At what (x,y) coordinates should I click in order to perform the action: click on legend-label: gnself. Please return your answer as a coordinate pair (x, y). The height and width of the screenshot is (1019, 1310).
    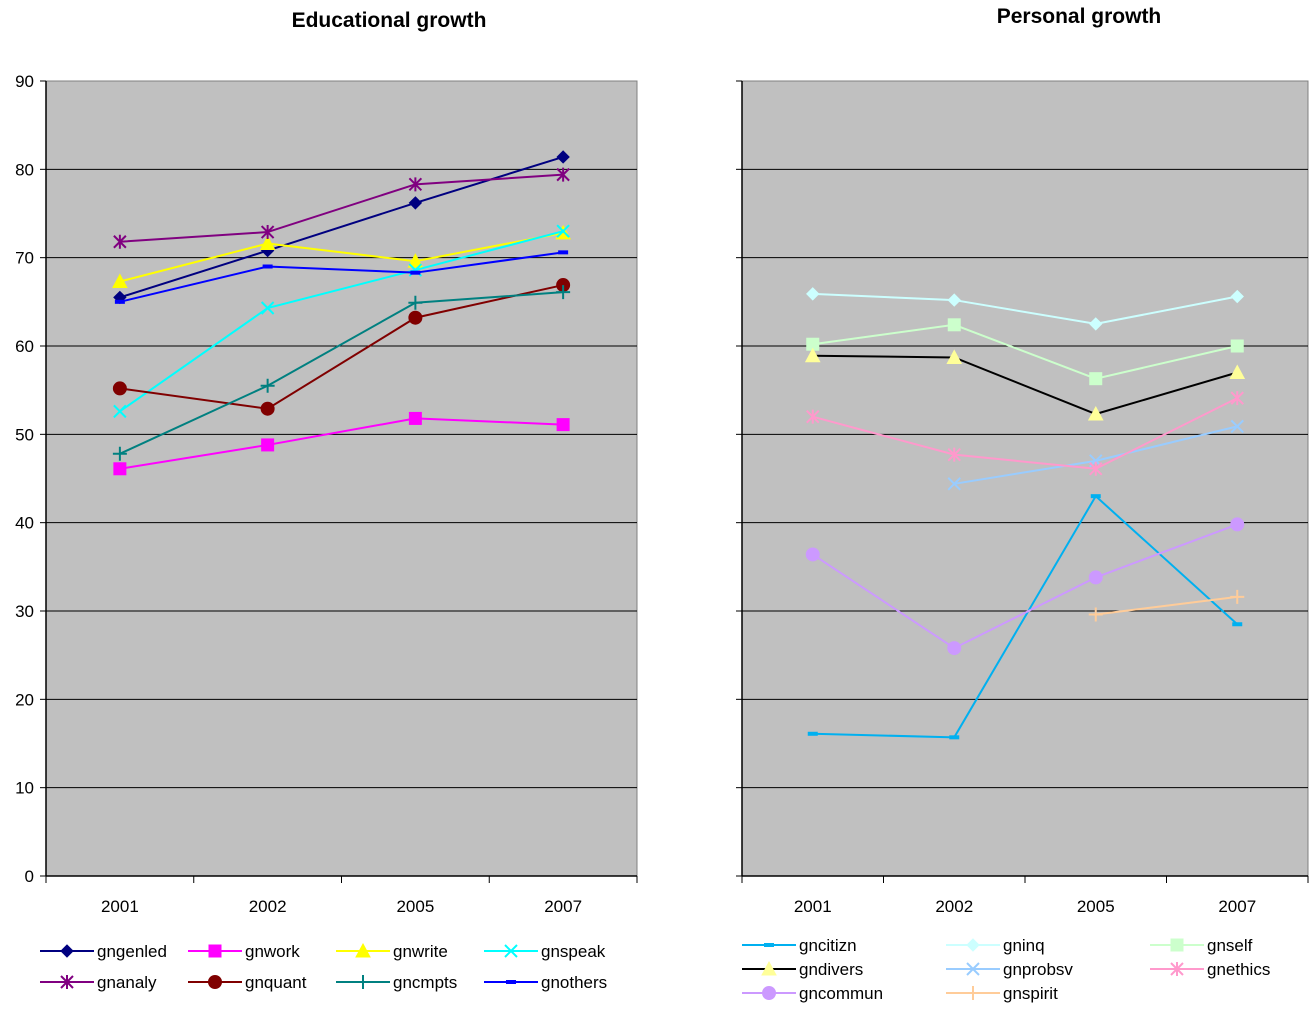
    Looking at the image, I should click on (1230, 945).